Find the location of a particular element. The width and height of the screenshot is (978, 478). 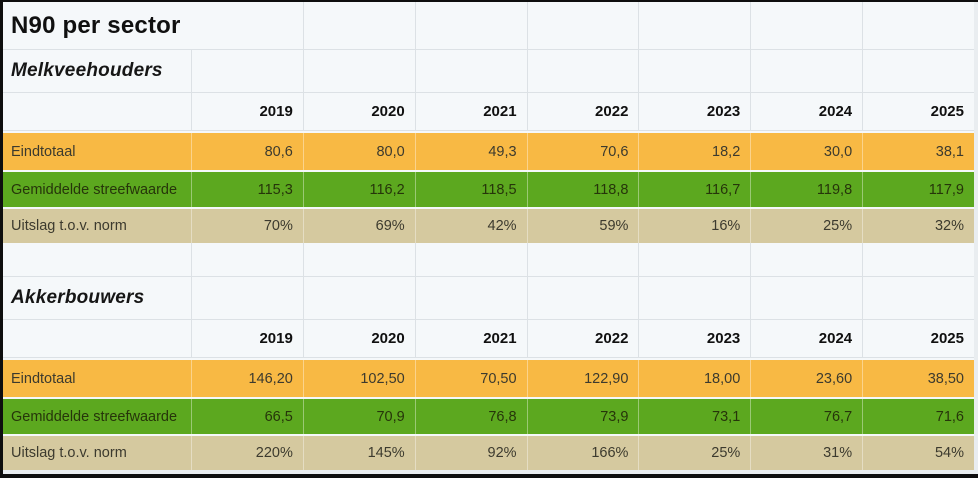

value-cell: 23,60 is located at coordinates (806, 378).